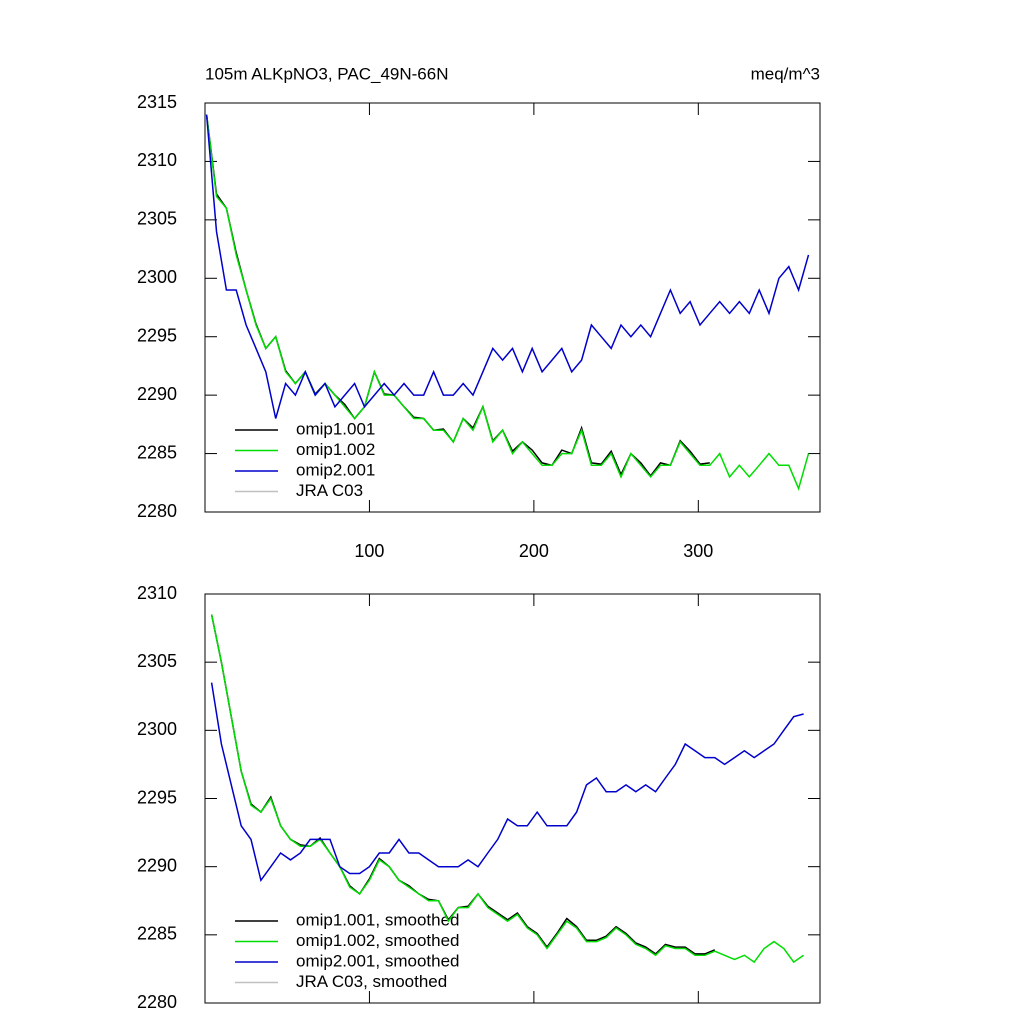  Describe the element at coordinates (534, 551) in the screenshot. I see `x-tick-label: 200` at that location.